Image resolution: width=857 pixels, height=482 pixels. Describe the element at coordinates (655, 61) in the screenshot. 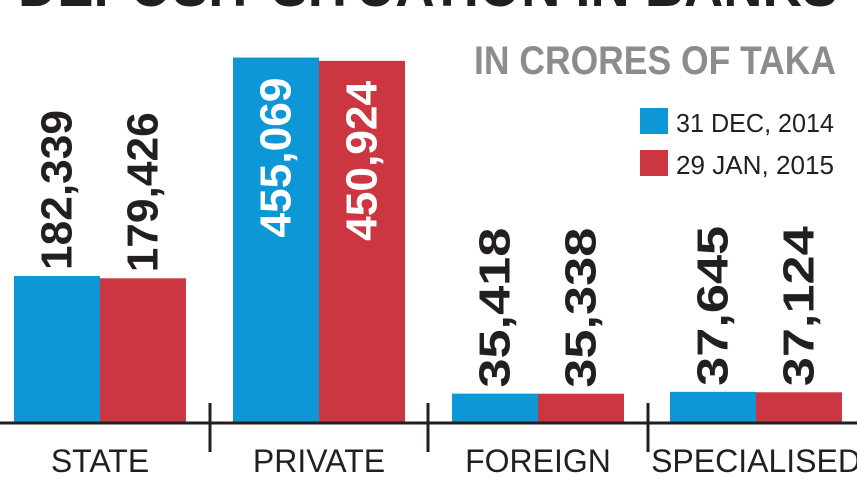

I see `chart-subtitle: IN CRORES OF TAKA` at that location.